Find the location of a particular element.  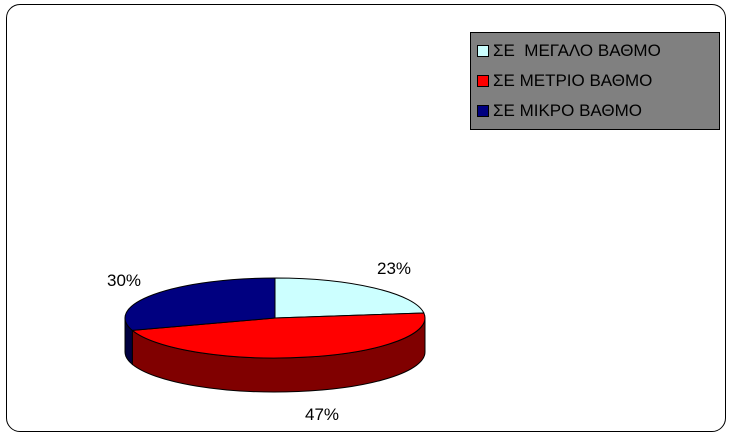

legend-item-0: ΣΕ ΜΕΓΑΛΟ ΒΑΘΜΟ is located at coordinates (569, 51).